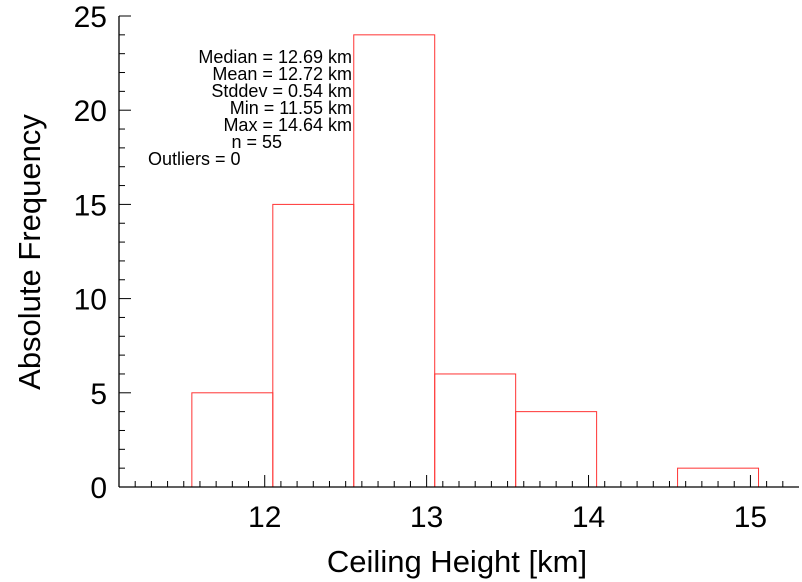 Image resolution: width=802 pixels, height=582 pixels. I want to click on stats-line: Stddev = 0.54 km, so click(281, 91).